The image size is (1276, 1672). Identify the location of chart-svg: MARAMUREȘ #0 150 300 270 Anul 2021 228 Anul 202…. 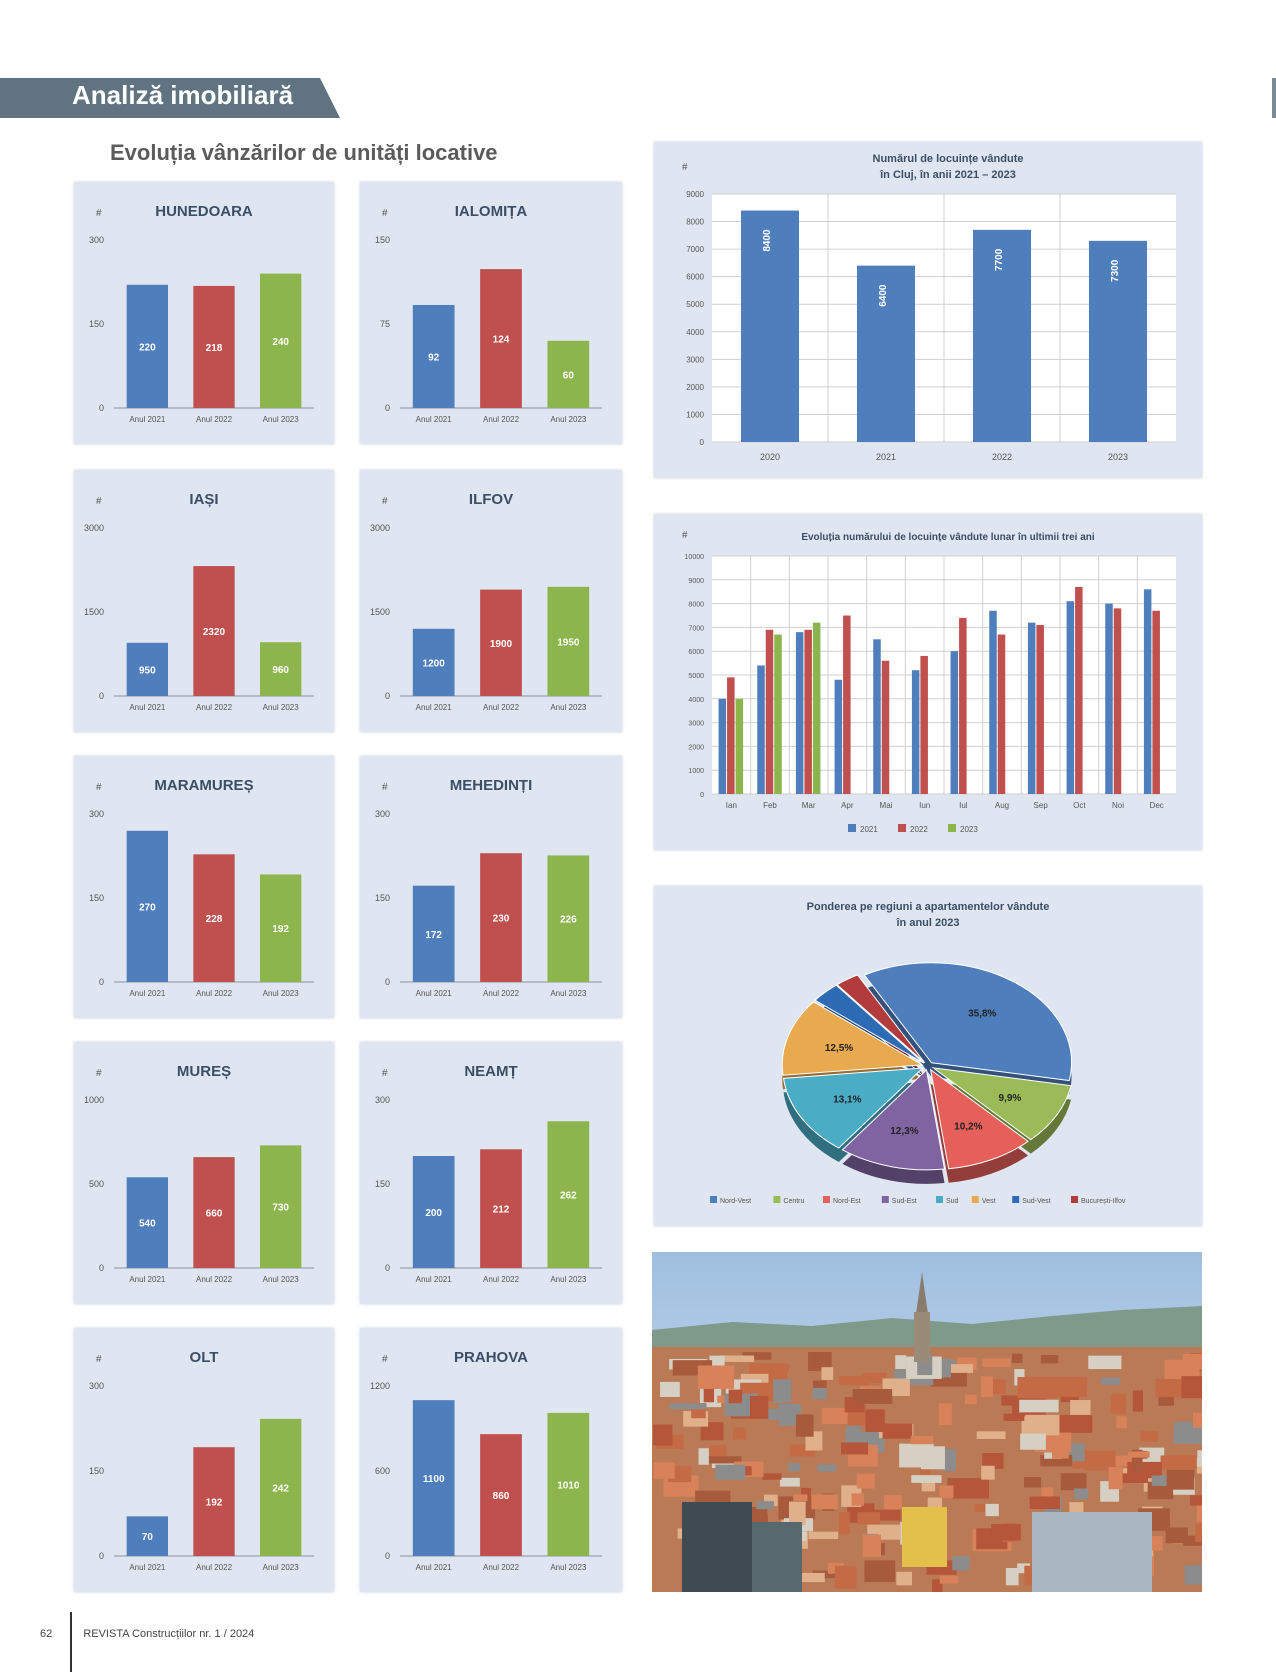
(201, 887).